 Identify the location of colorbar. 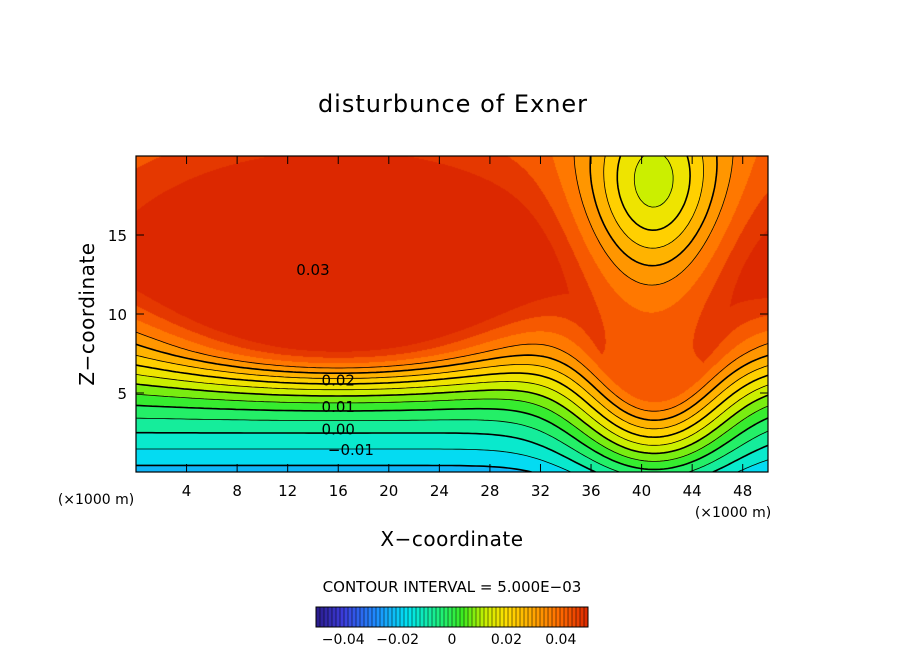
(452, 617).